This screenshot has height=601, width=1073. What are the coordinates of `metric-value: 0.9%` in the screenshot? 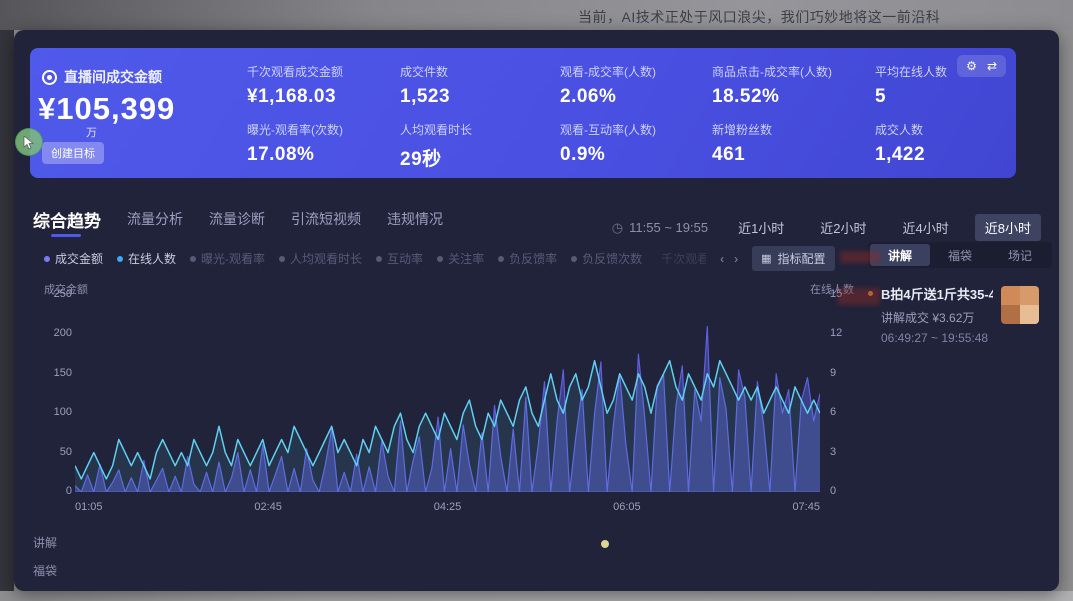 It's located at (583, 154).